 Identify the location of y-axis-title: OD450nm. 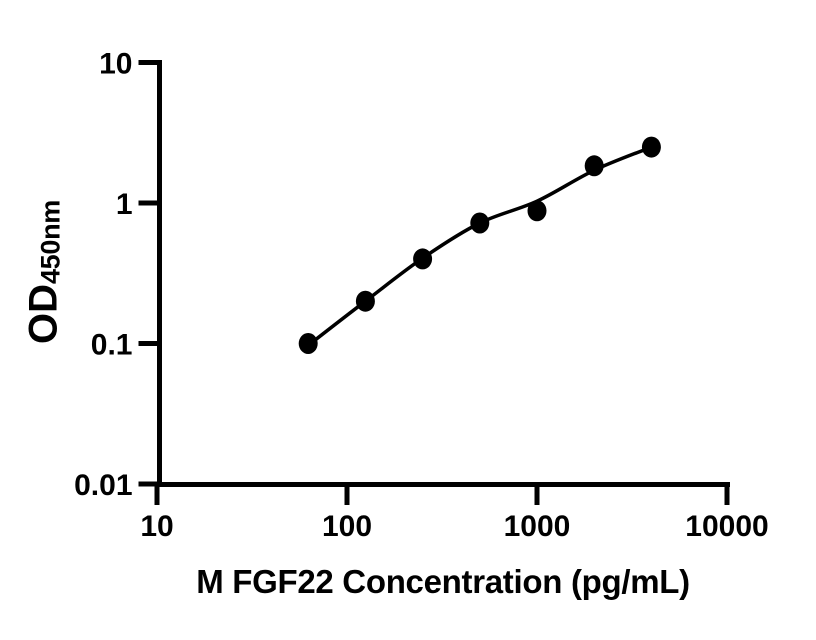
(44, 272).